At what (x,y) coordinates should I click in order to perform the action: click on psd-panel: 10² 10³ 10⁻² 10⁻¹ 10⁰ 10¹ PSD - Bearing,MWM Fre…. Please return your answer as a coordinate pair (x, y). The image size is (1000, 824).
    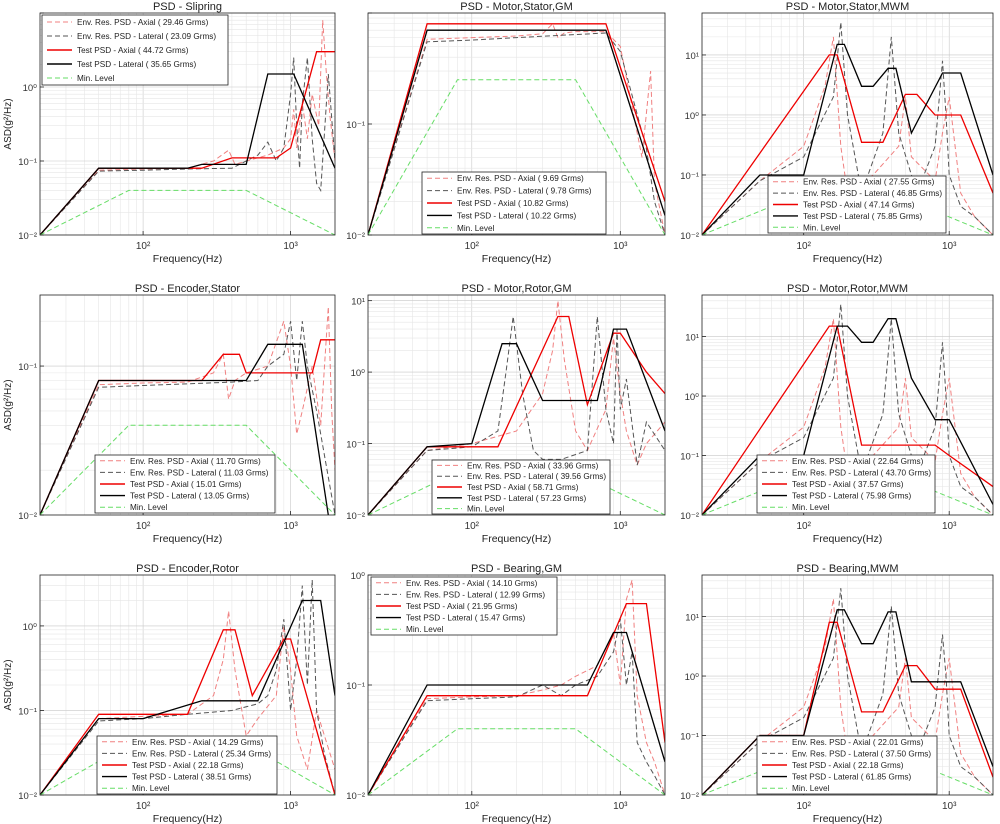
    Looking at the image, I should click on (837, 693).